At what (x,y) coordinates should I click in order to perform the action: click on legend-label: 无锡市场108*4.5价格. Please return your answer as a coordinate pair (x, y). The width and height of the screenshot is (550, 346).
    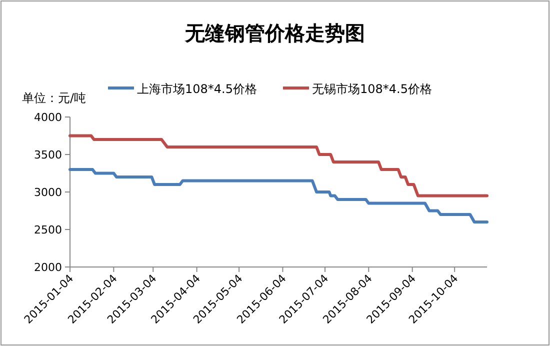
    Looking at the image, I should click on (372, 89).